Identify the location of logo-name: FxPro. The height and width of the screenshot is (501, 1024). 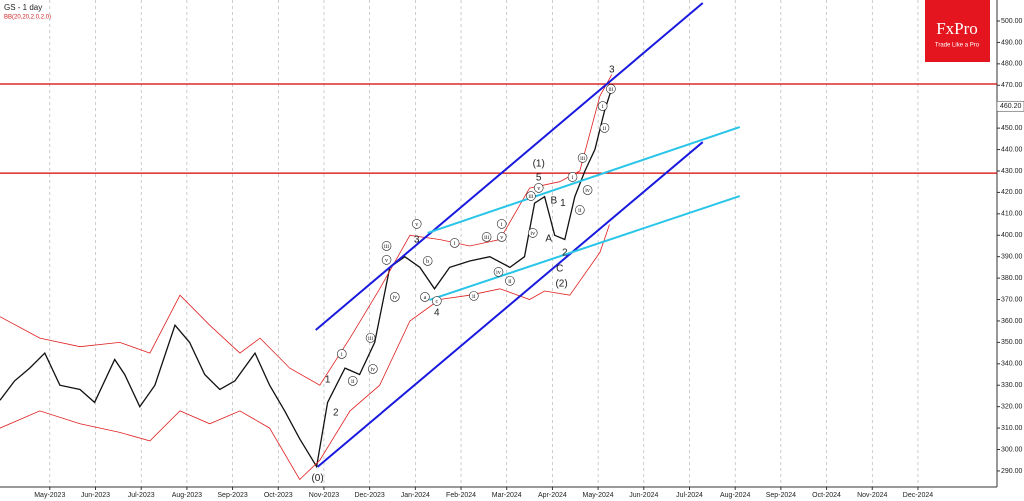
(957, 28).